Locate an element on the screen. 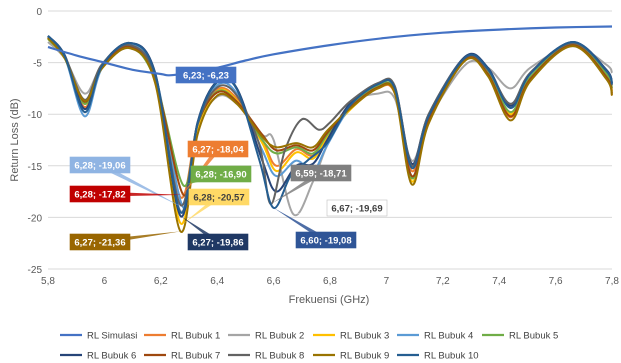  data-callout: 6,28; -17,82 is located at coordinates (126, 194).